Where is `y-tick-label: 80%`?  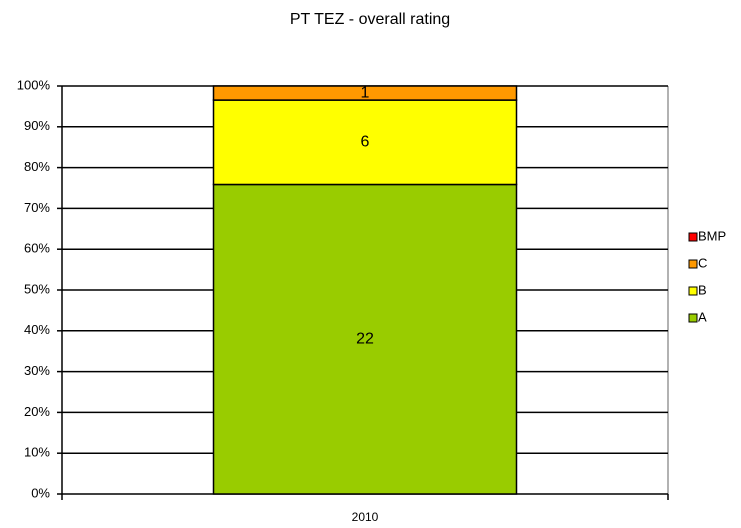
y-tick-label: 80% is located at coordinates (37, 166).